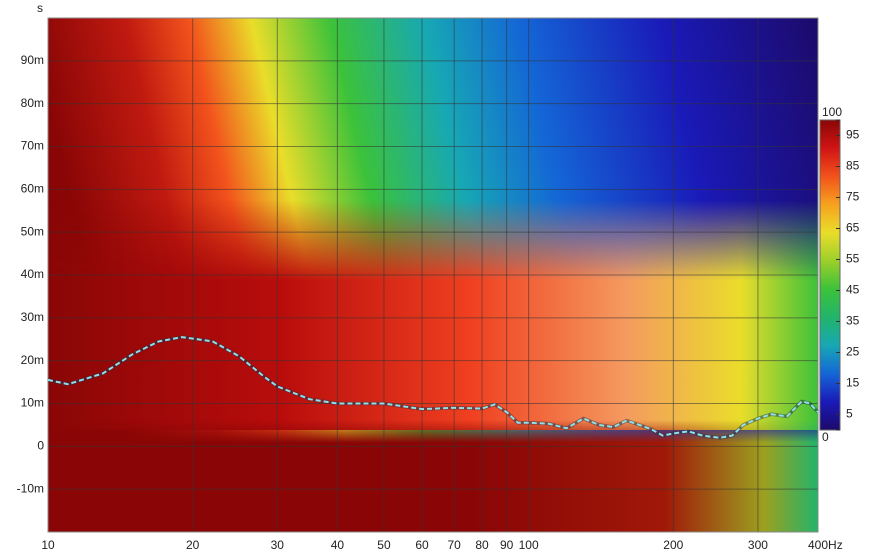  Describe the element at coordinates (853, 166) in the screenshot. I see `colorbar-tick-label: 85` at that location.